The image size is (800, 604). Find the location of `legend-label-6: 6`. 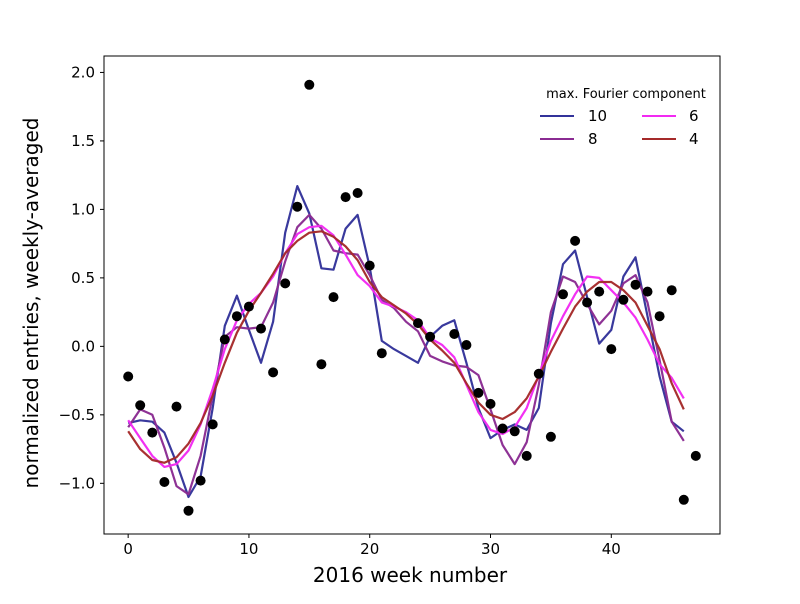

legend-label-6: 6 is located at coordinates (694, 116).